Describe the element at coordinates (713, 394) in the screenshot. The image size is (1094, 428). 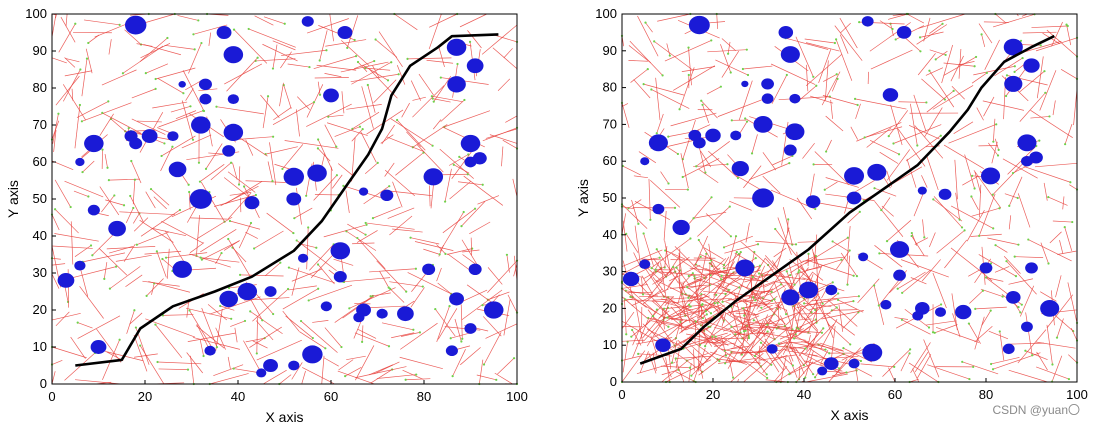
I see `x-tick-label: 20` at that location.